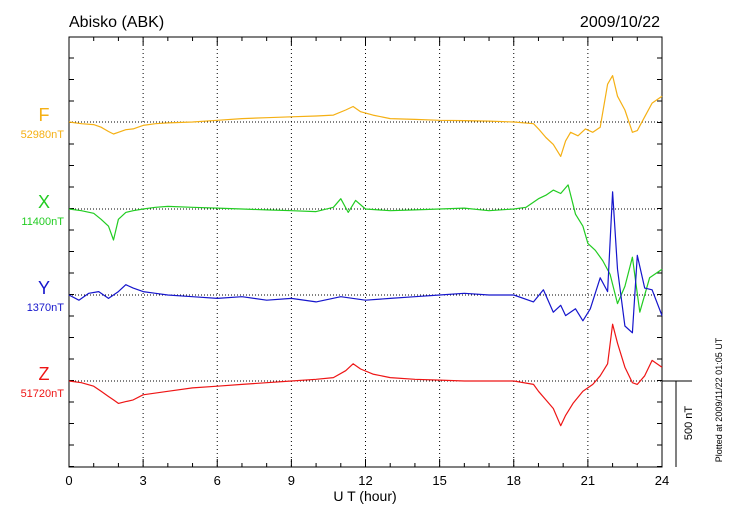 The image size is (730, 520). Describe the element at coordinates (44, 288) in the screenshot. I see `component-label-y: Y` at that location.